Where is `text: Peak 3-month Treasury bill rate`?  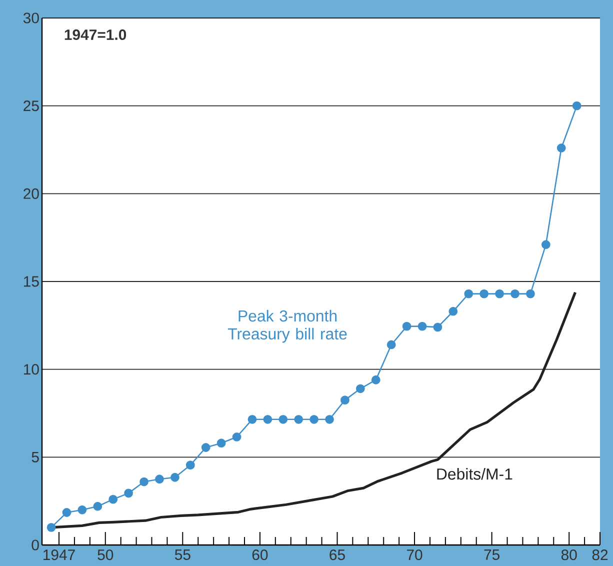
text: Peak 3-month Treasury bill rate is located at coordinates (287, 326).